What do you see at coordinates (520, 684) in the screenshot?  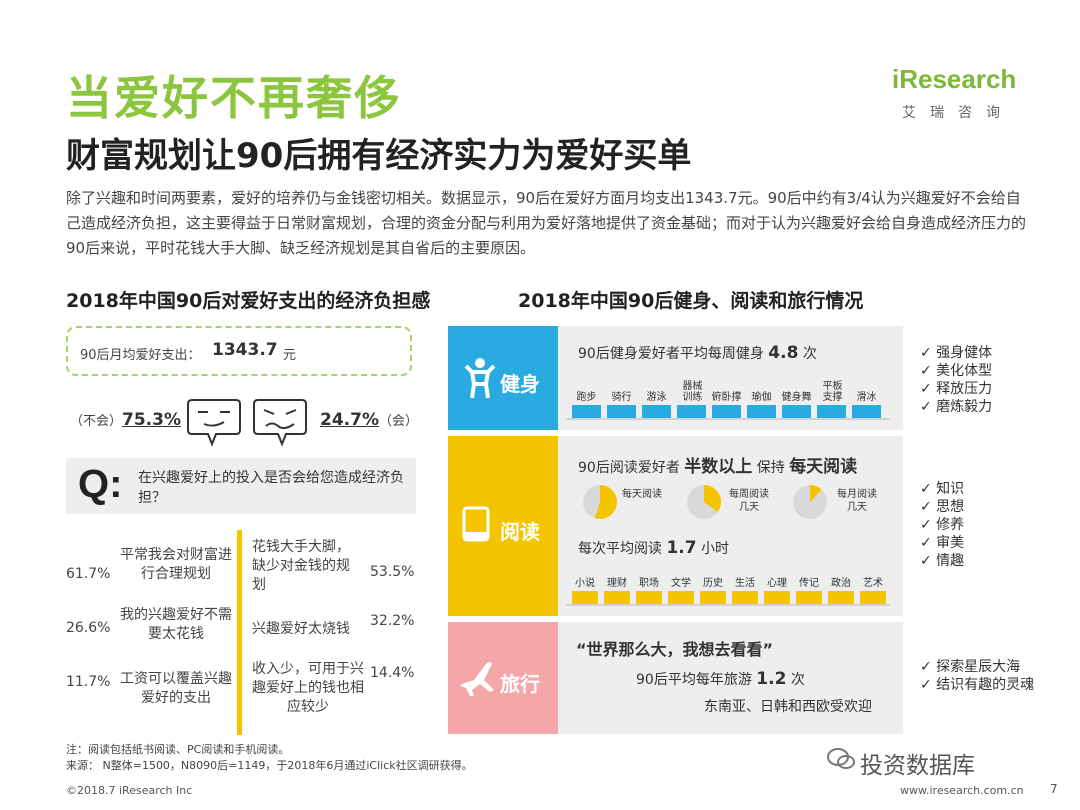 I see `travel-label: 旅行` at bounding box center [520, 684].